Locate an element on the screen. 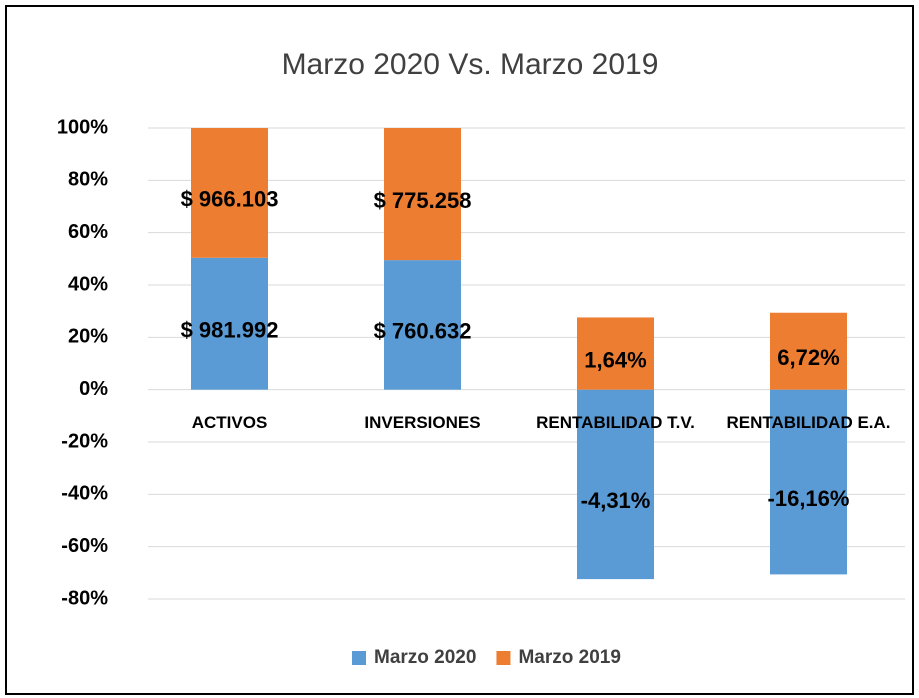 This screenshot has width=919, height=698. y-tick-label: 20% is located at coordinates (88, 337).